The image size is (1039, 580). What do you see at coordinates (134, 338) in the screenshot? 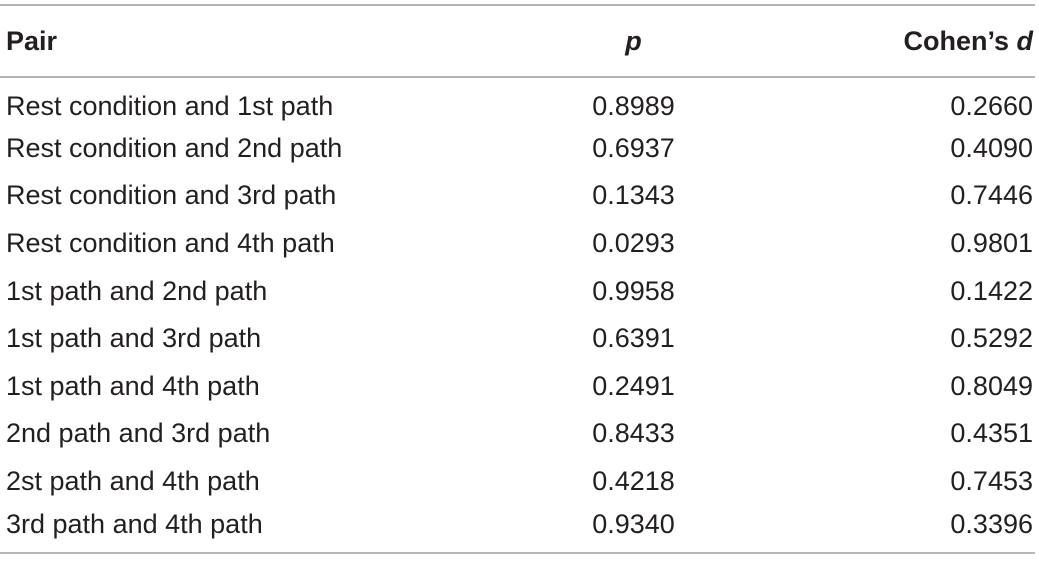
I see `cell-pair: 1st path and 3rd path` at bounding box center [134, 338].